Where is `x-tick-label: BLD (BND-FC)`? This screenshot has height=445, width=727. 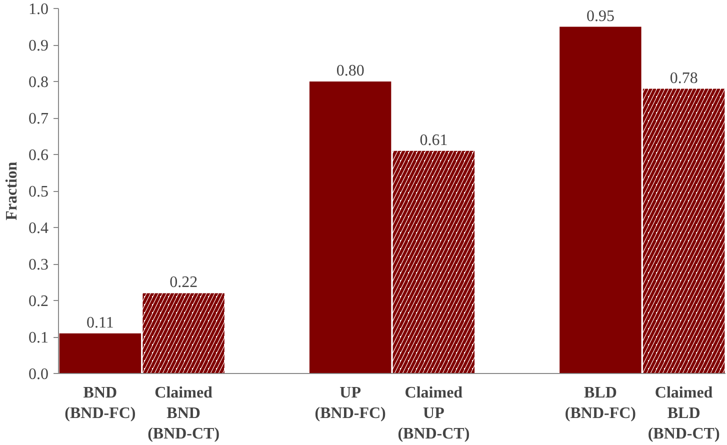 x-tick-label: BLD (BND-FC) is located at coordinates (600, 403).